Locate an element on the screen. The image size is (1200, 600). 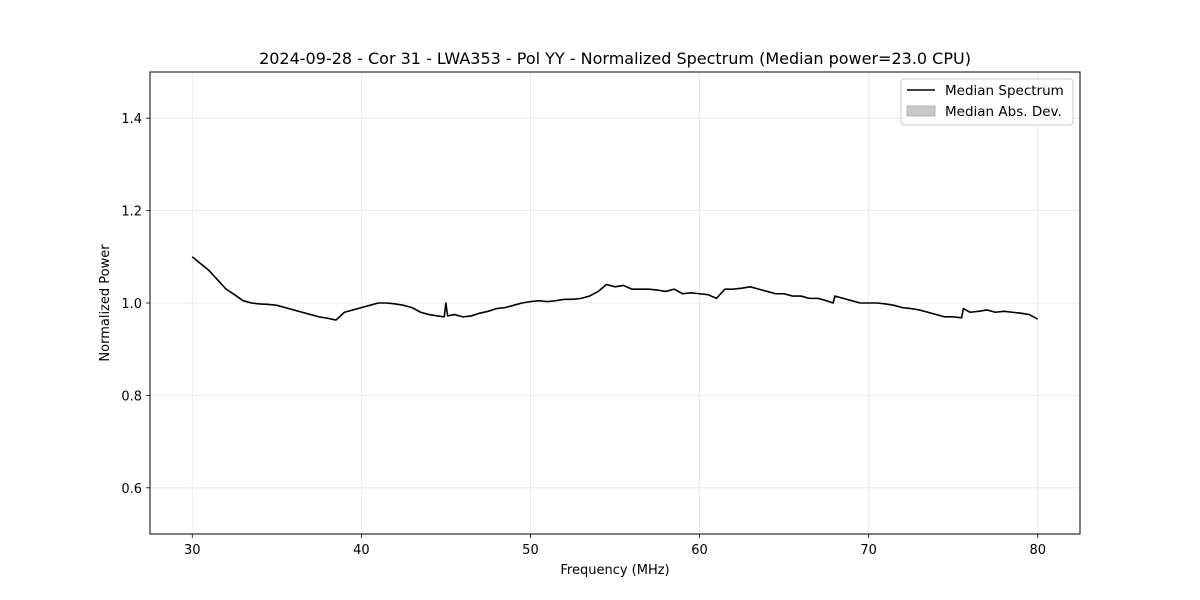
data-layer is located at coordinates (615, 288).